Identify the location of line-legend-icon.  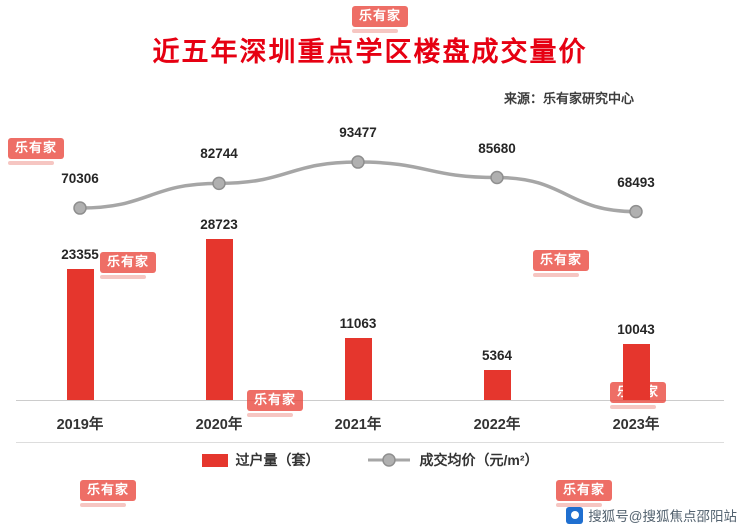
(388, 460).